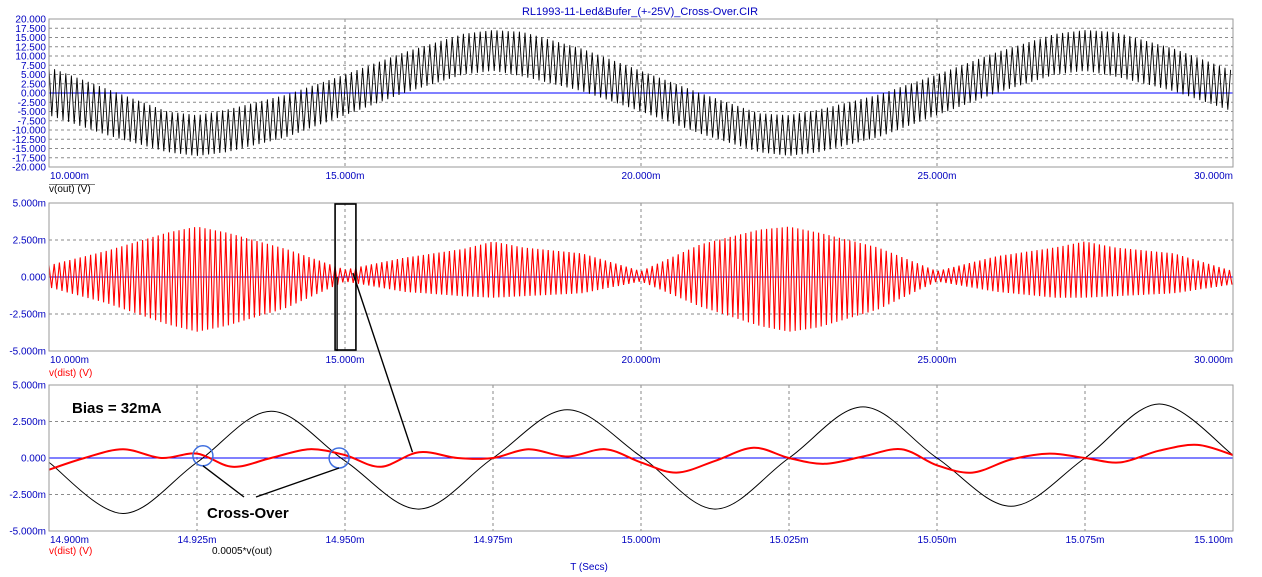 The height and width of the screenshot is (577, 1262). Describe the element at coordinates (641, 176) in the screenshot. I see `plot-vout-xtick-label: 20.000m` at that location.